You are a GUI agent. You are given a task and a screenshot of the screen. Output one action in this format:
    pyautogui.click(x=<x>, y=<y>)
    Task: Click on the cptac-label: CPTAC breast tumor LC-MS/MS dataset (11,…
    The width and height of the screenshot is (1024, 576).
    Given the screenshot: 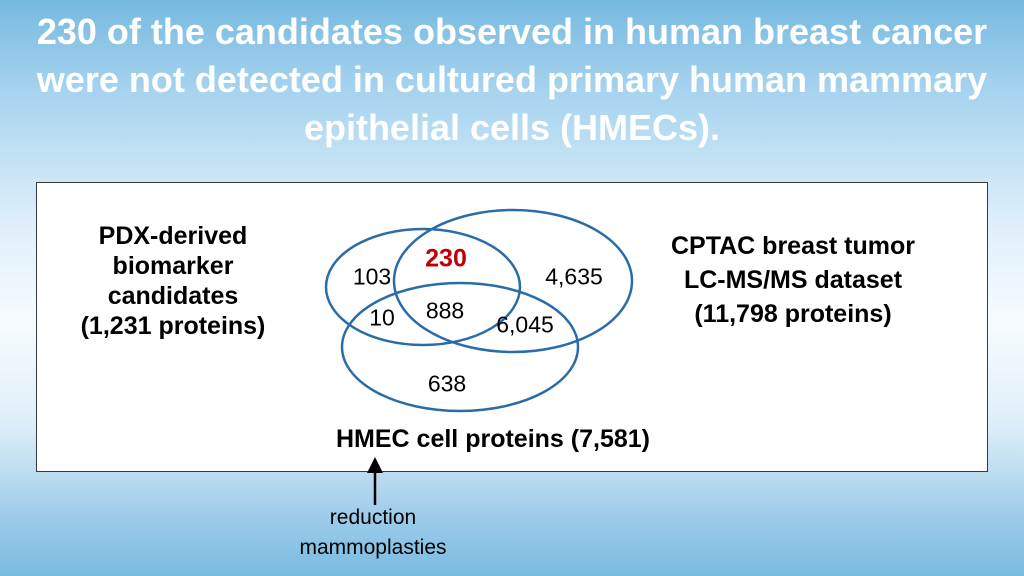 What is the action you would take?
    pyautogui.click(x=793, y=280)
    